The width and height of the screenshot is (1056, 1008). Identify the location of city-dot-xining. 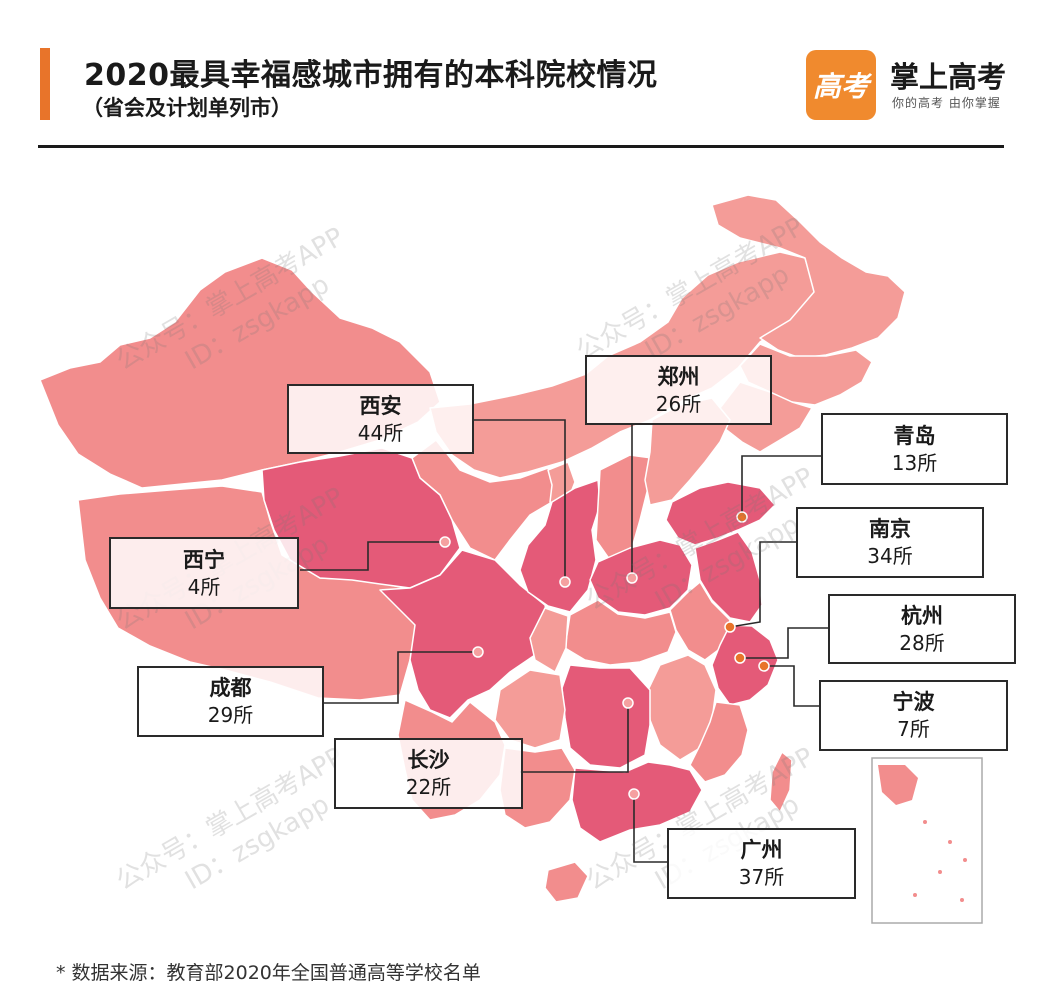
(445, 542).